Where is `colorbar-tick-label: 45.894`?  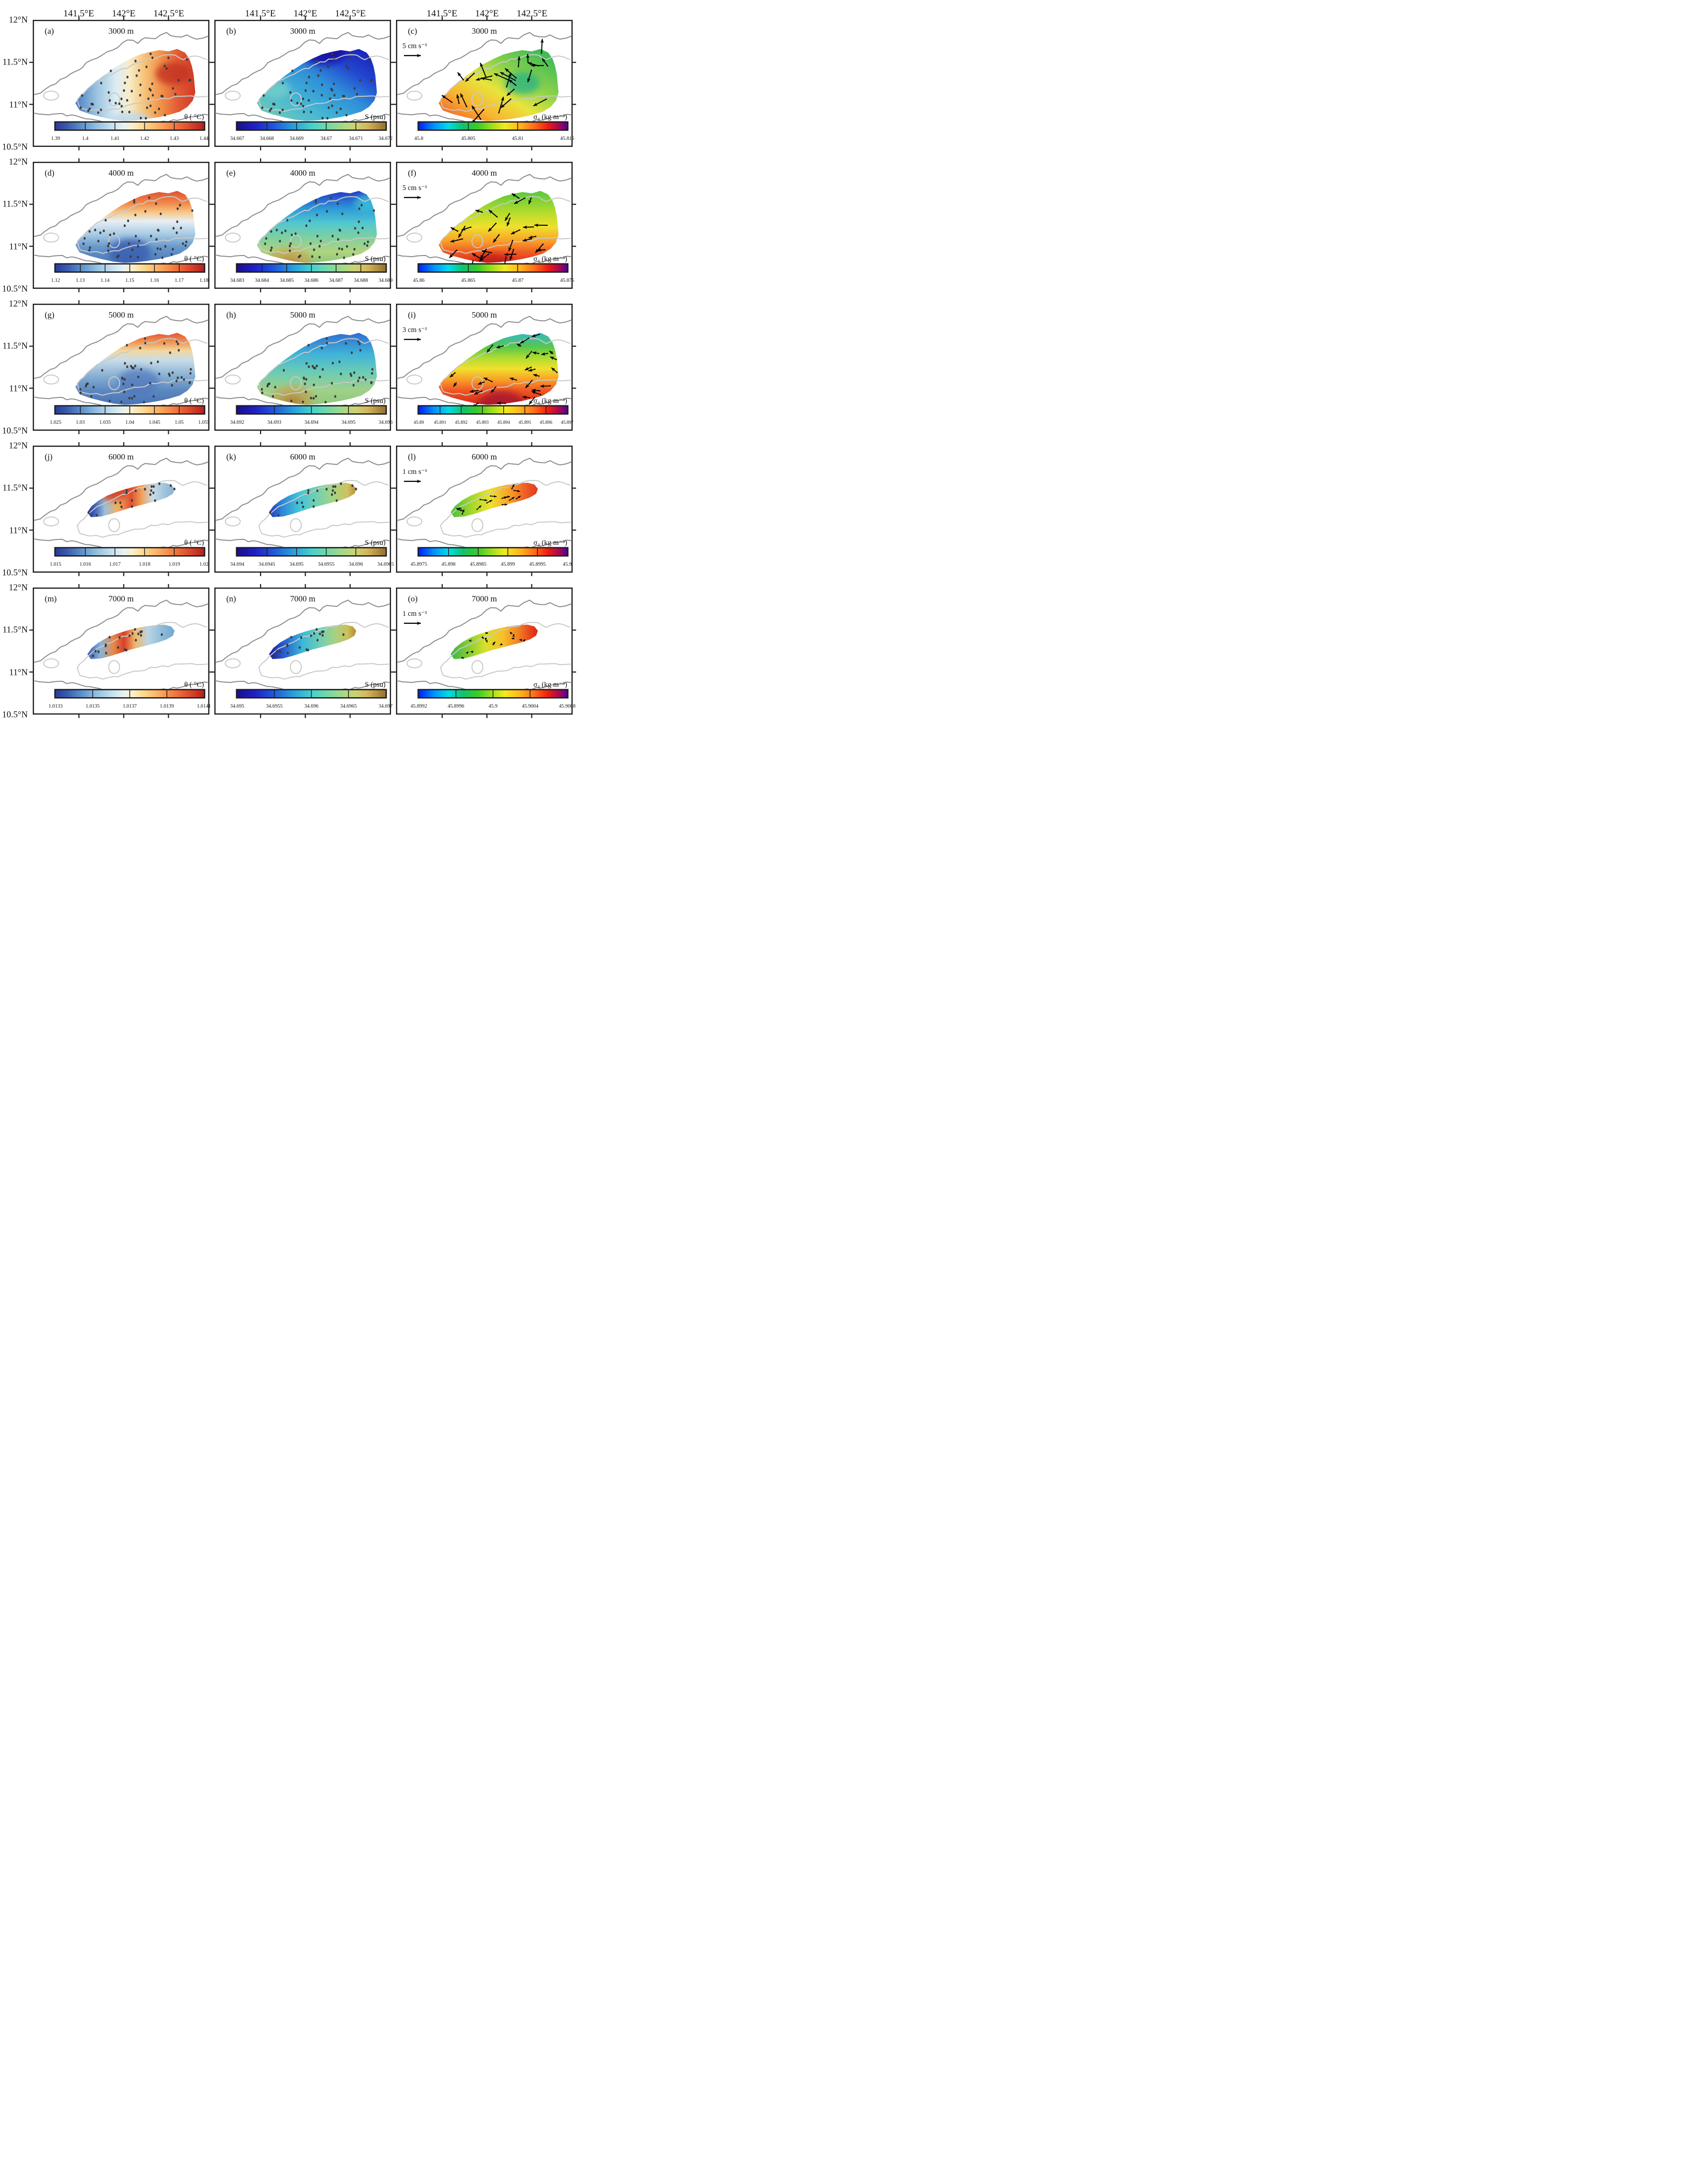 colorbar-tick-label: 45.894 is located at coordinates (504, 423).